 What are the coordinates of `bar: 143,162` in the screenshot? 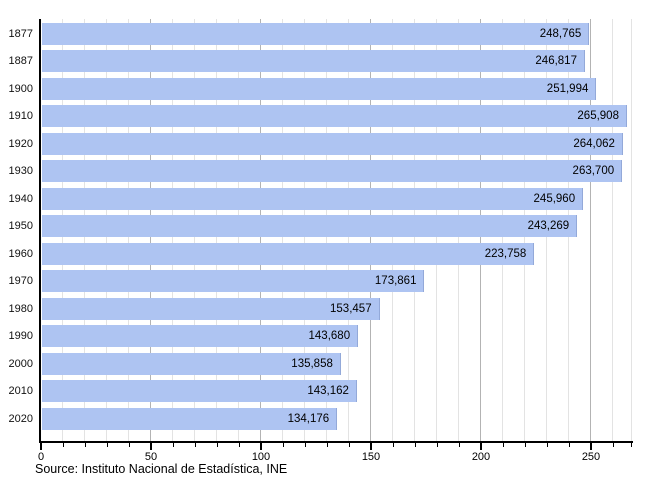 It's located at (199, 391).